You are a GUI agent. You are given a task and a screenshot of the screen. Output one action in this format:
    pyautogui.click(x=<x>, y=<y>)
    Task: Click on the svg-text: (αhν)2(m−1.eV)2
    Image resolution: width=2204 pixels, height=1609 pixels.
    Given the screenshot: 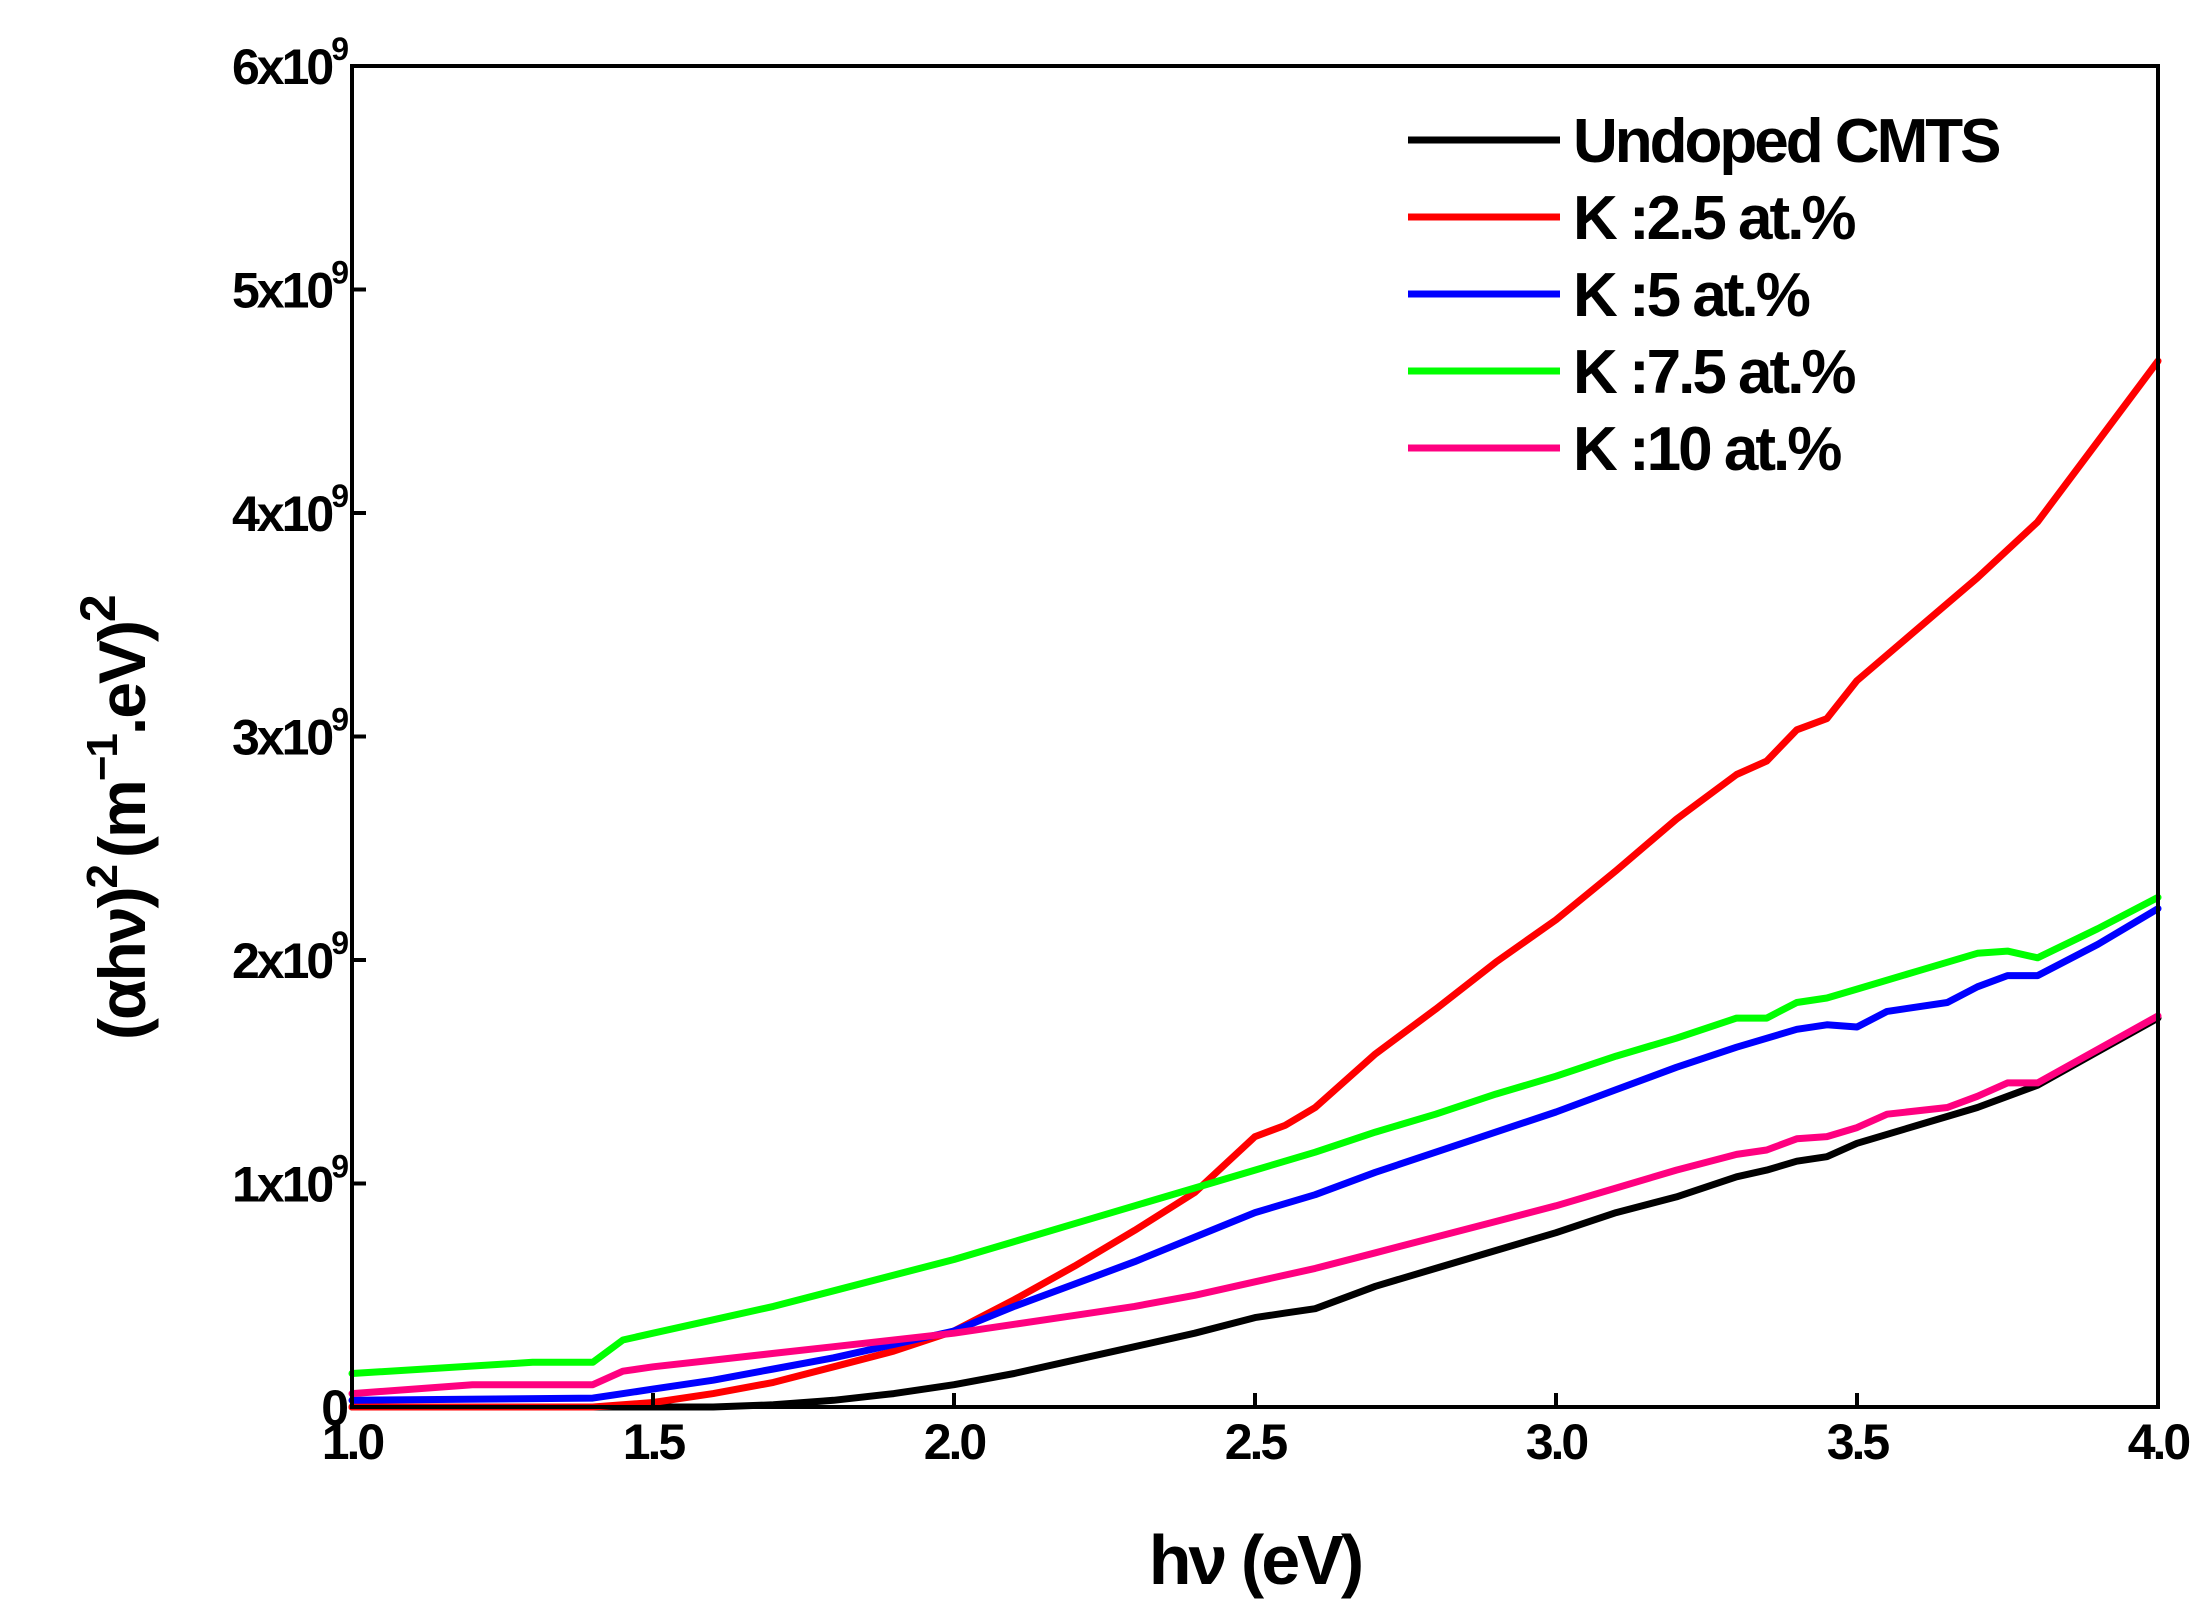 What is the action you would take?
    pyautogui.click(x=114, y=818)
    